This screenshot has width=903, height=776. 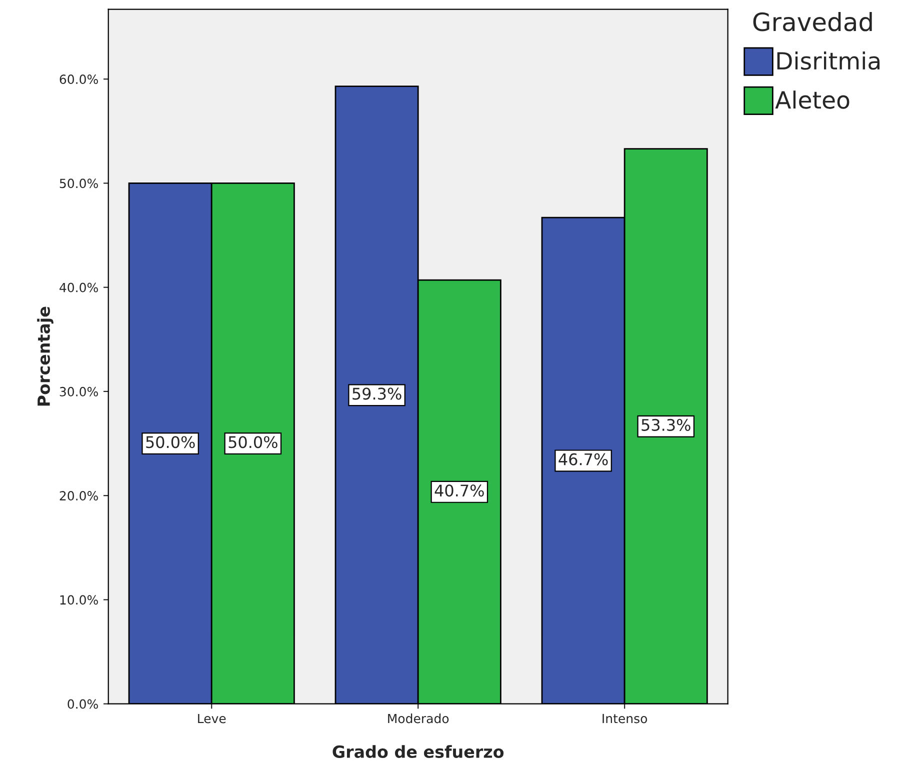 I want to click on x-tick-label: Leve, so click(x=212, y=719).